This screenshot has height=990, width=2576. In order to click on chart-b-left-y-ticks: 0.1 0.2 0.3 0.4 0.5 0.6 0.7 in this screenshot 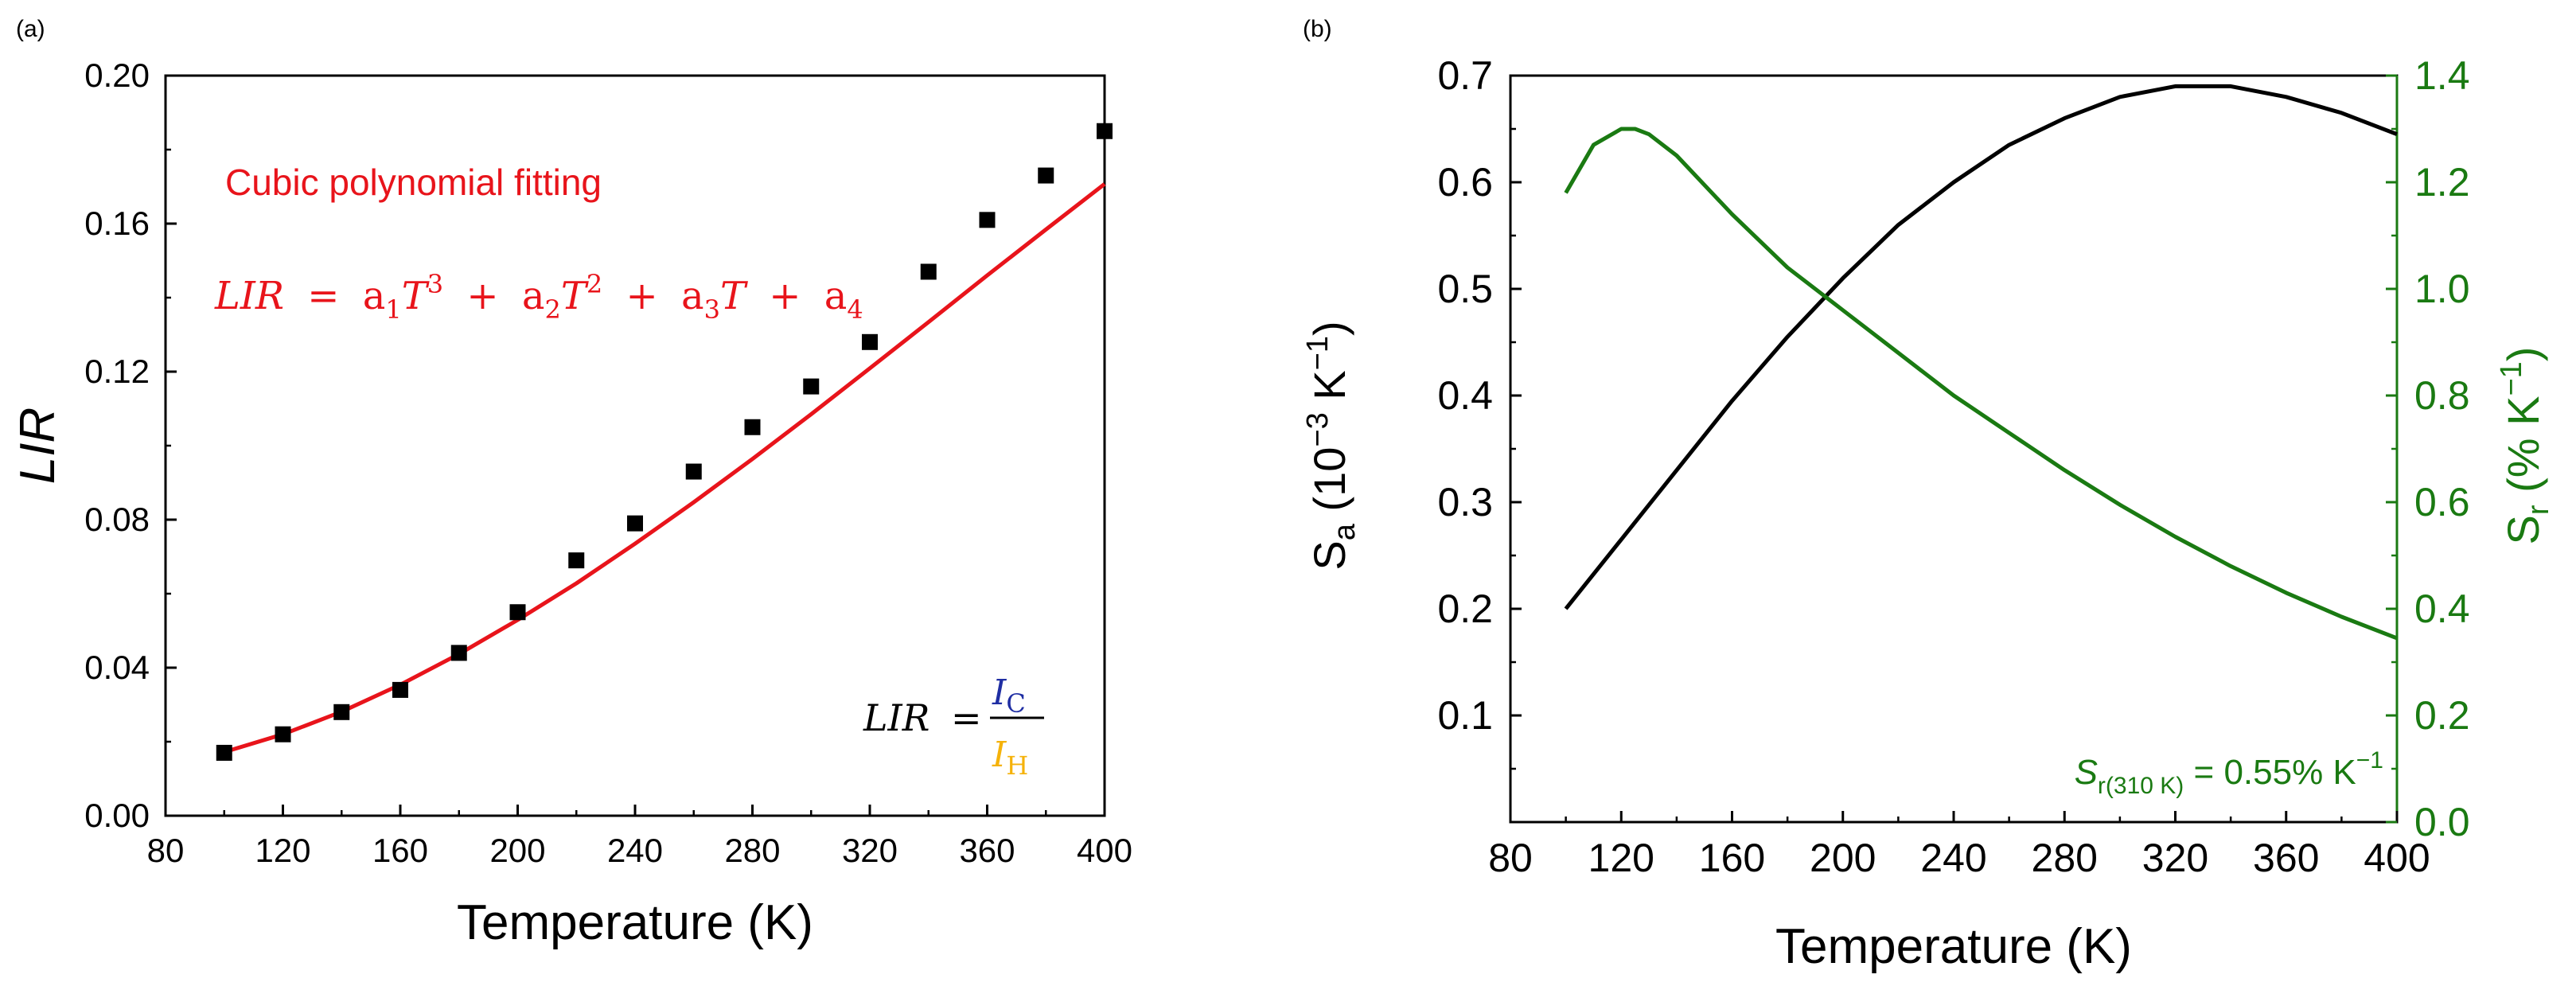, I will do `click(1479, 412)`.